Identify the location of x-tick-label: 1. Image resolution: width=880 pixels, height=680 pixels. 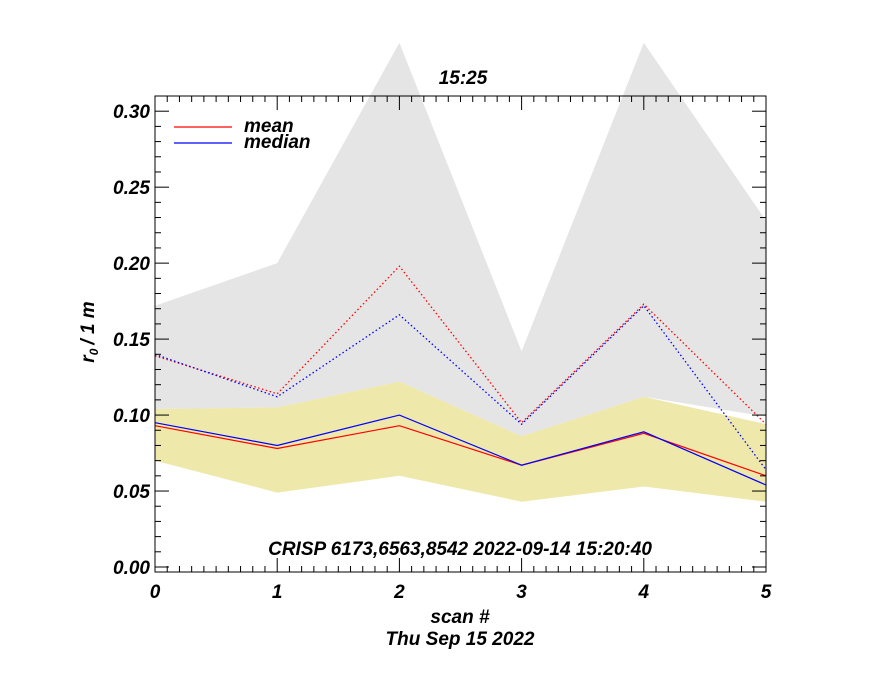
(277, 592).